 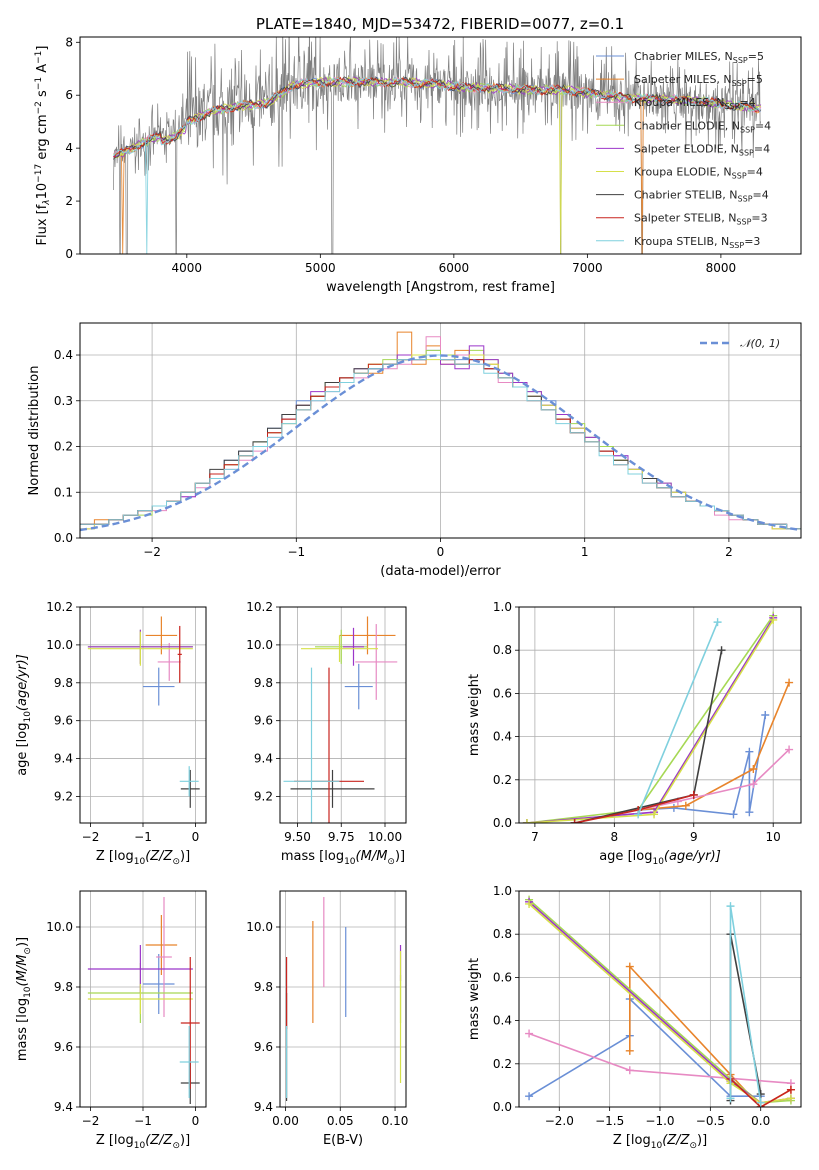 What do you see at coordinates (440, 571) in the screenshot?
I see `residuals-xlabel: (data-model)/error` at bounding box center [440, 571].